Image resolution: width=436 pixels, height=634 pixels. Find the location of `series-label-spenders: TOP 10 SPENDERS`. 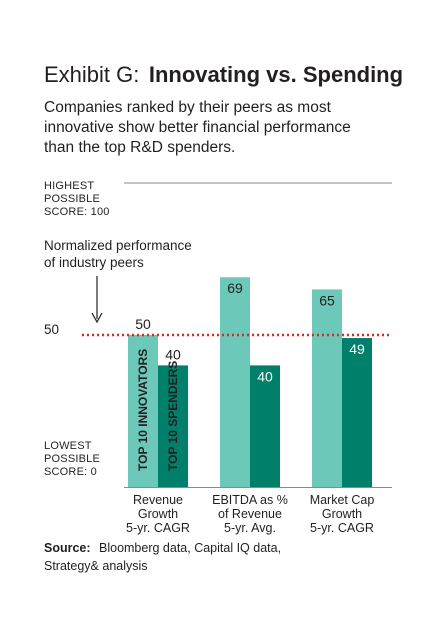

series-label-spenders: TOP 10 SPENDERS is located at coordinates (173, 416).